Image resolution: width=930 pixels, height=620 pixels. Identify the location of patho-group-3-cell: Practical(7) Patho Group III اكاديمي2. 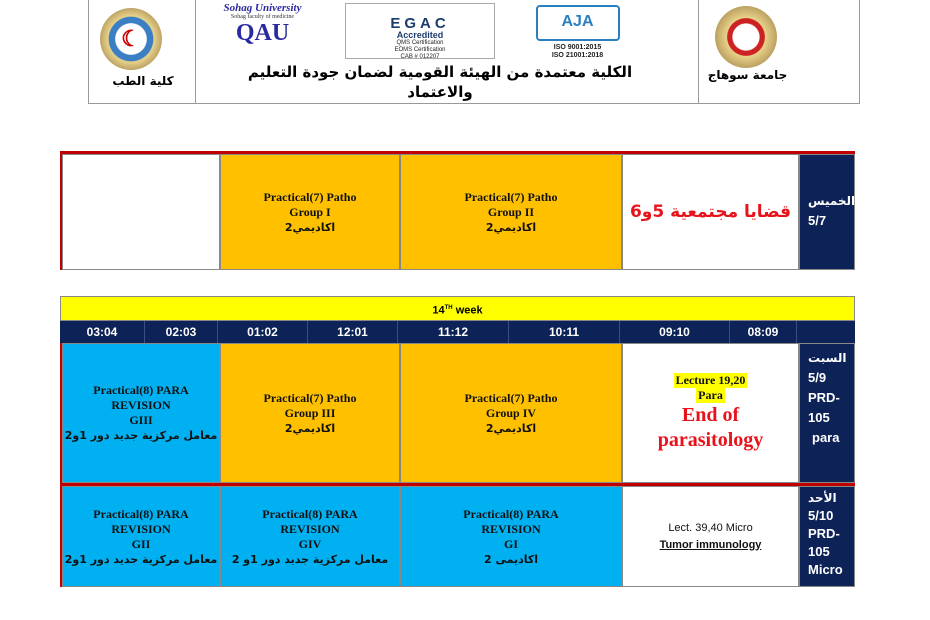
(310, 413).